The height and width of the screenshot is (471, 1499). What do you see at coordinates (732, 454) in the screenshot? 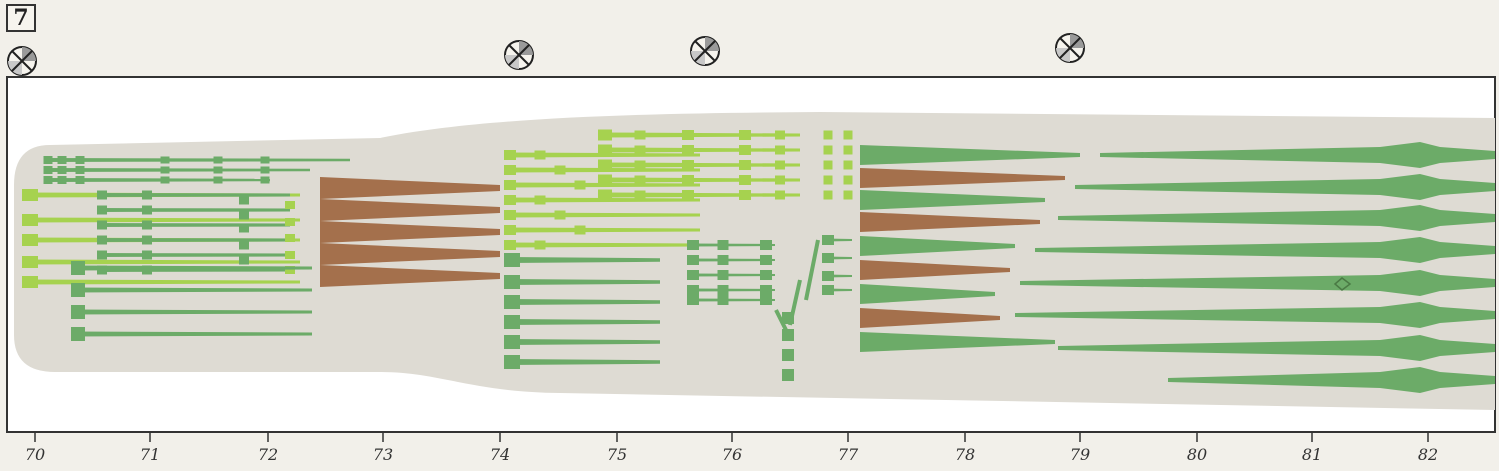
I see `x-tick-label-76: 76` at bounding box center [732, 454].